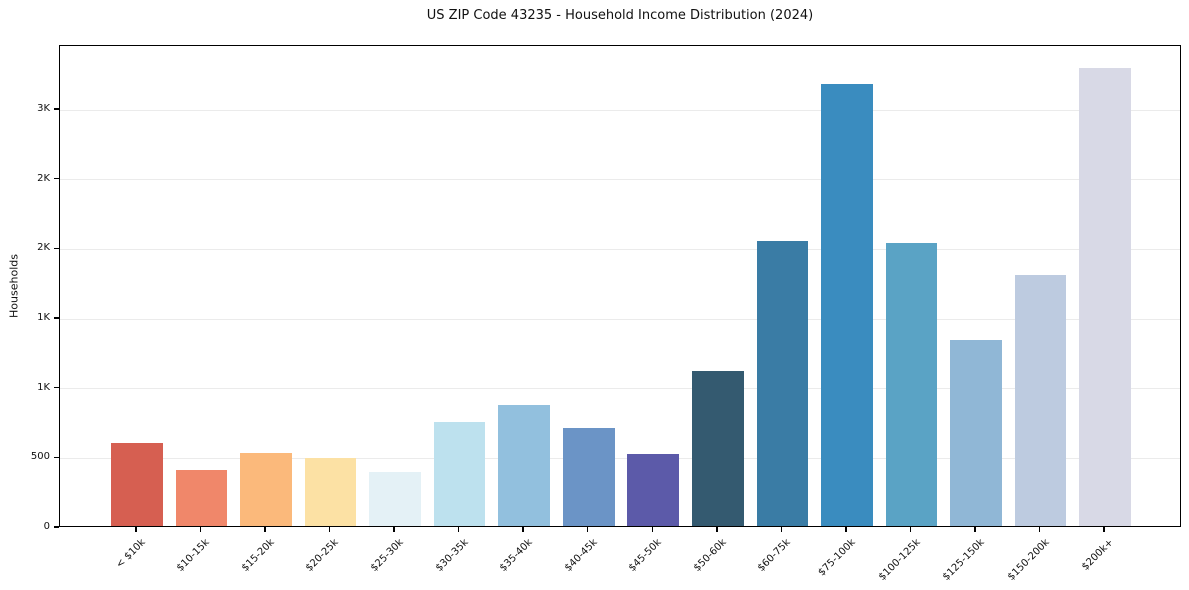  What do you see at coordinates (14, 286) in the screenshot?
I see `y-axis-label: Households` at bounding box center [14, 286].